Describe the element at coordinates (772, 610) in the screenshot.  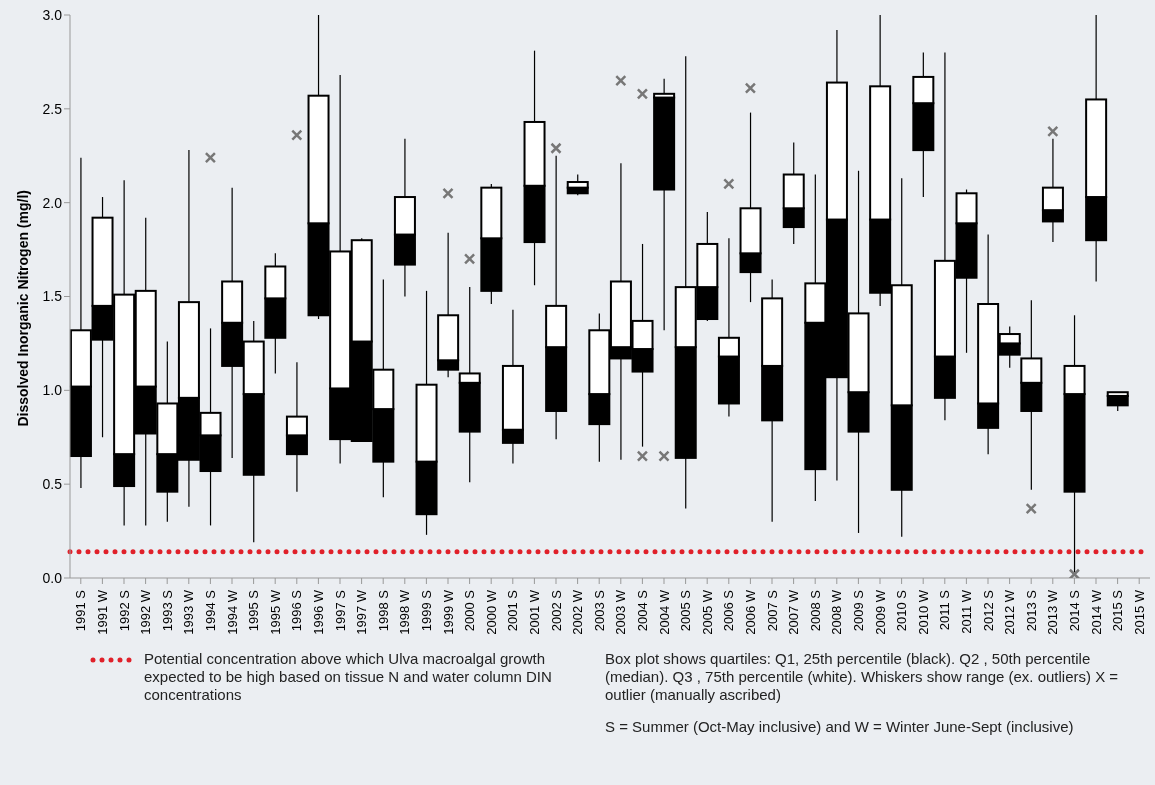
I see `x-tick-label: 2007 S` at that location.